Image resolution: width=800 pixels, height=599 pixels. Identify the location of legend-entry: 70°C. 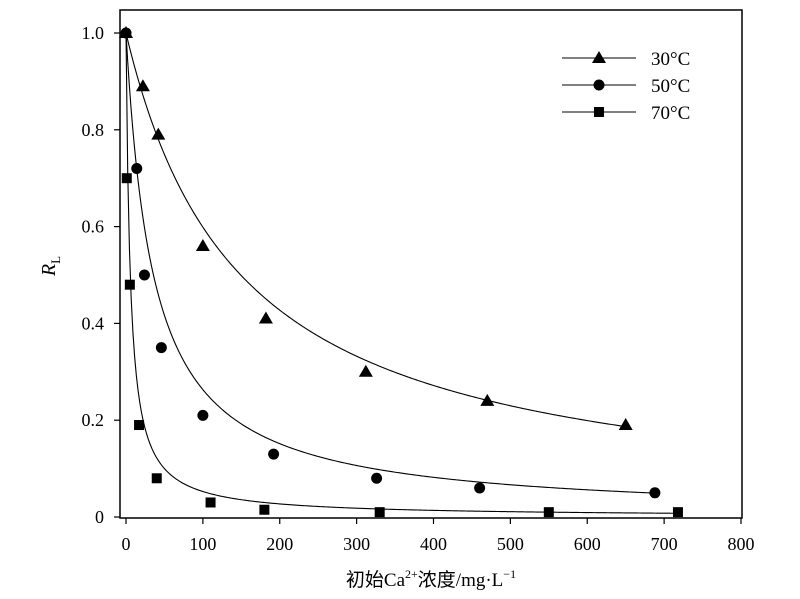
(626, 113).